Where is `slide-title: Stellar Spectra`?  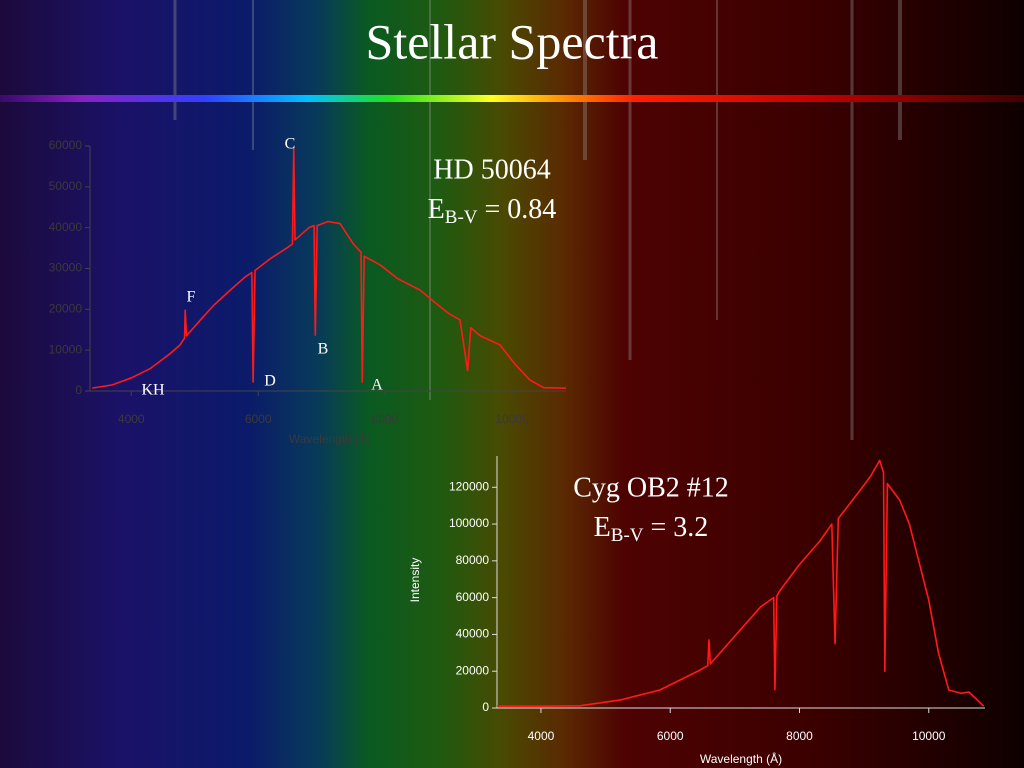 slide-title: Stellar Spectra is located at coordinates (512, 41).